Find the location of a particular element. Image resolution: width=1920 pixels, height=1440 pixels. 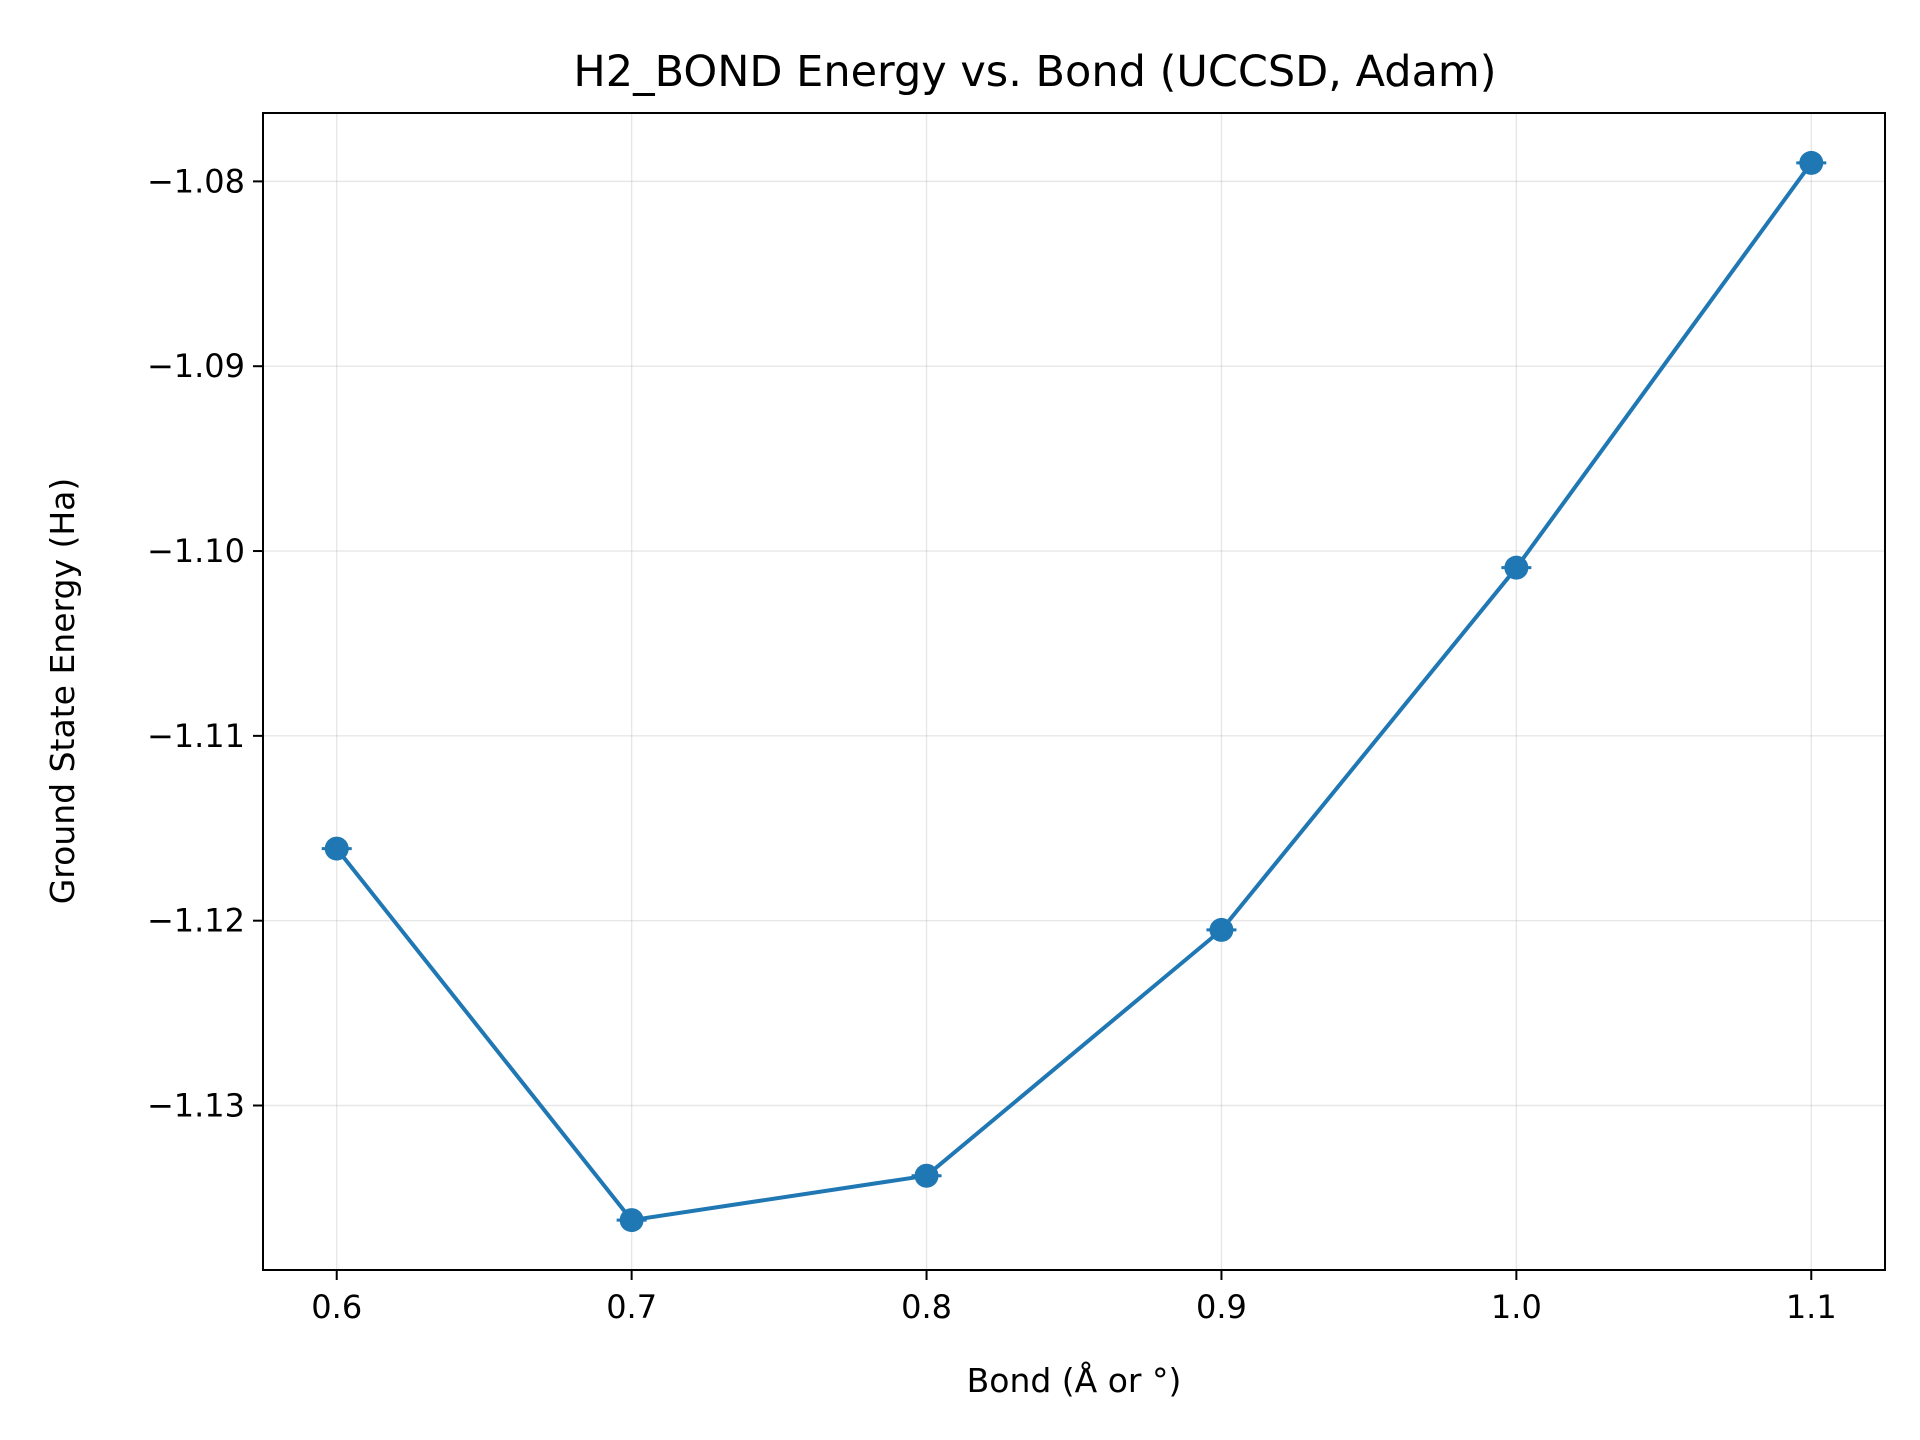

y-tick-label: −1.10 is located at coordinates (196, 551).